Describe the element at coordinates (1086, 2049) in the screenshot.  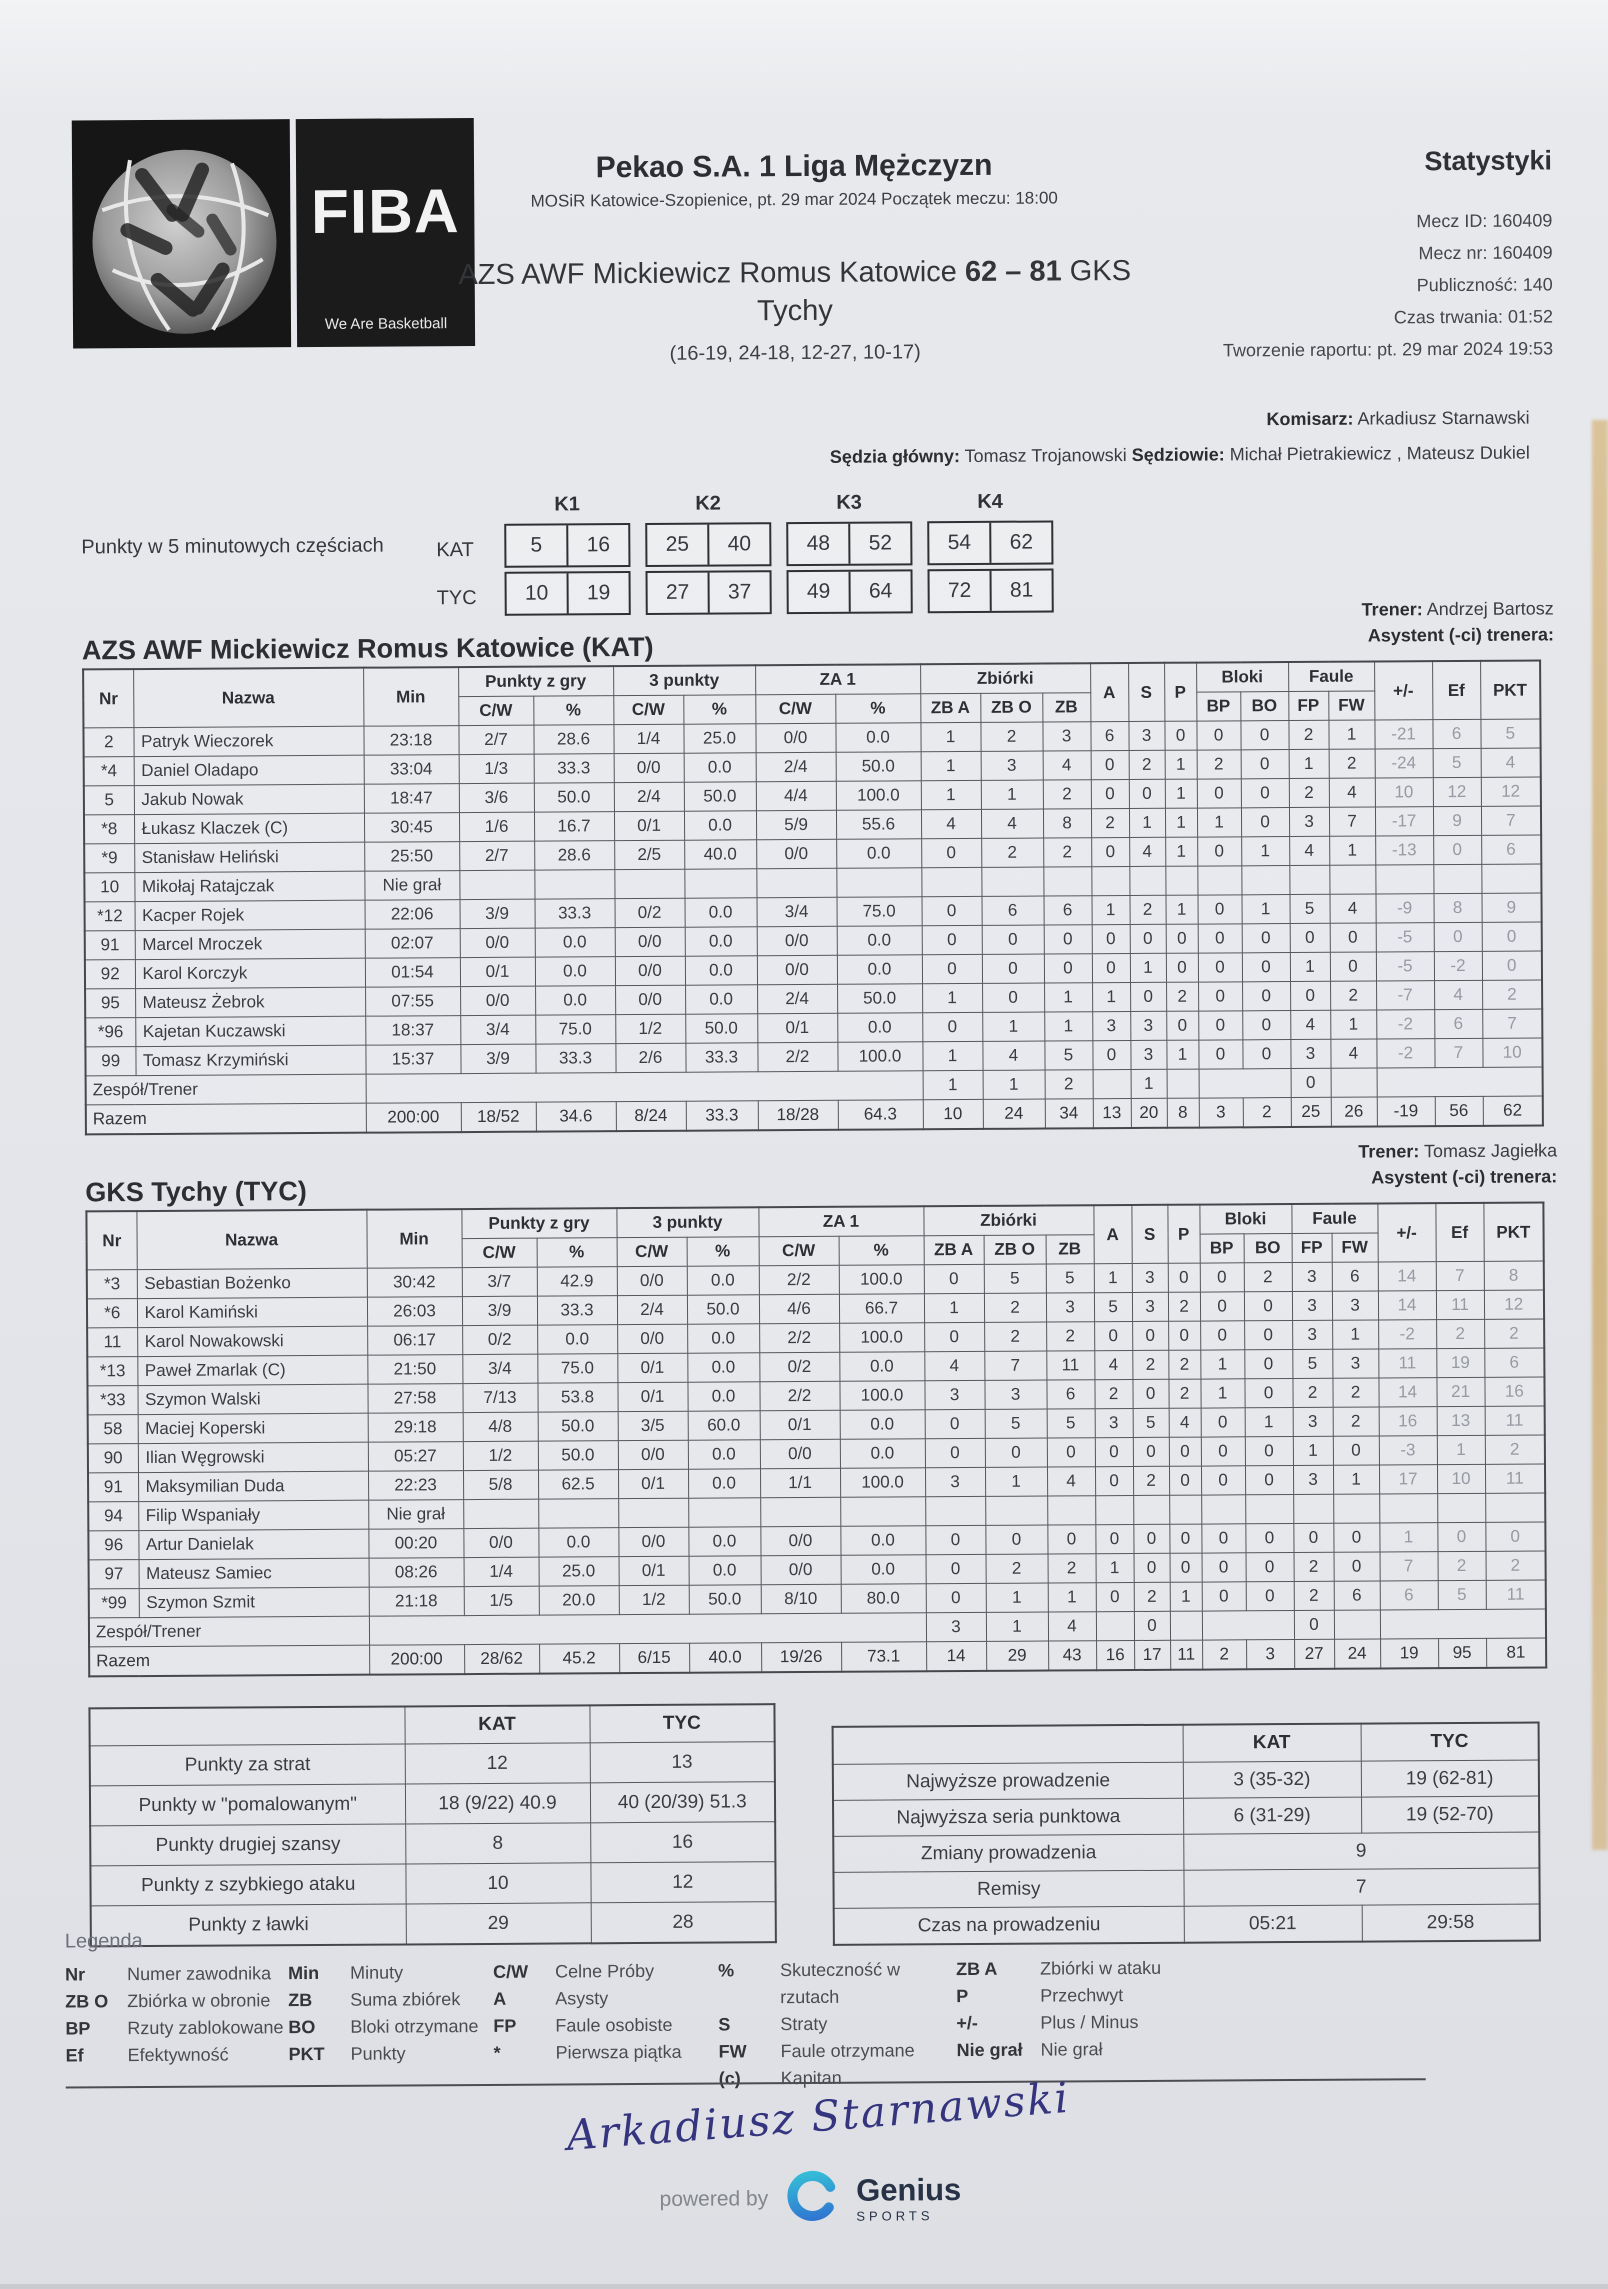
I see `legend-entry: Nie grał Nie grał` at that location.